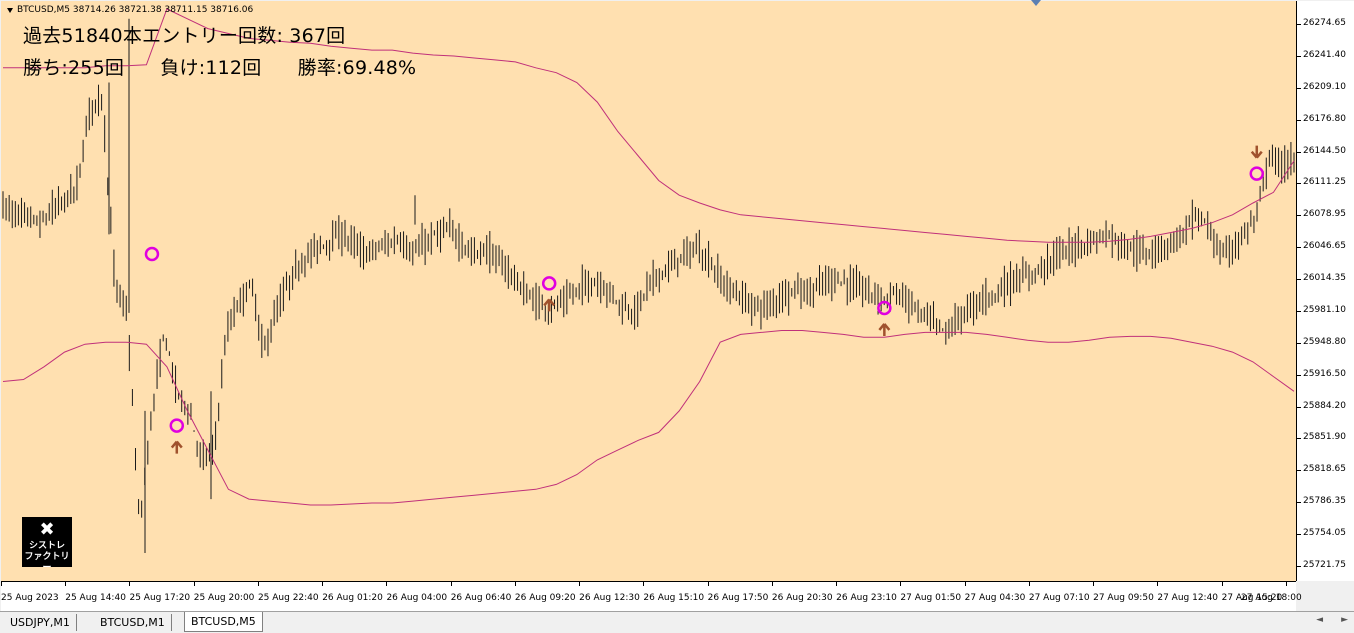 Image resolution: width=1354 pixels, height=633 pixels. Describe the element at coordinates (481, 598) in the screenshot. I see `x-tick-label: 26 Aug 06:40` at that location.